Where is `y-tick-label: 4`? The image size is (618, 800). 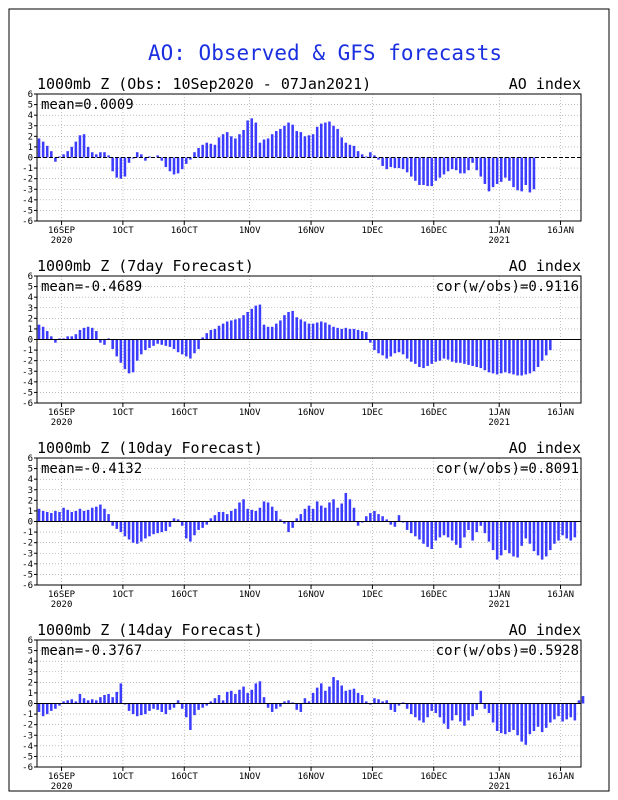 y-tick-label: 4 is located at coordinates (30, 480).